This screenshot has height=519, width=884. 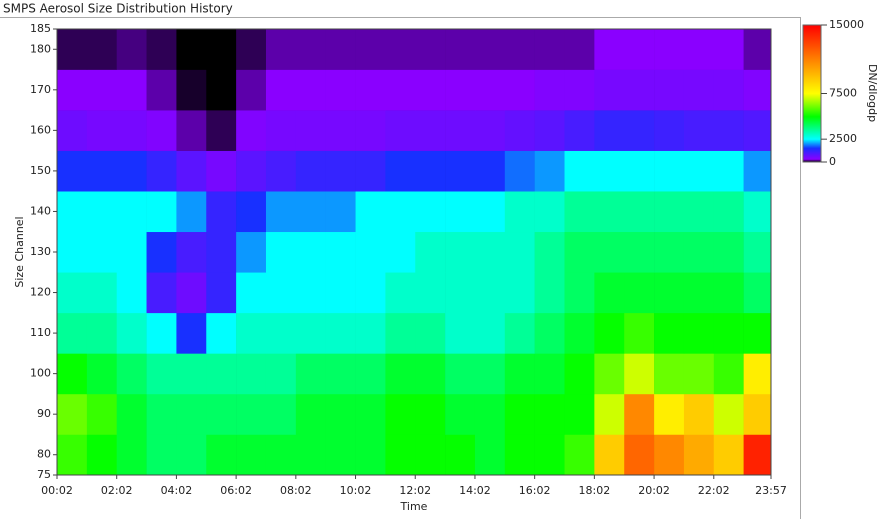 I want to click on y-tick-label: 110, so click(x=40, y=332).